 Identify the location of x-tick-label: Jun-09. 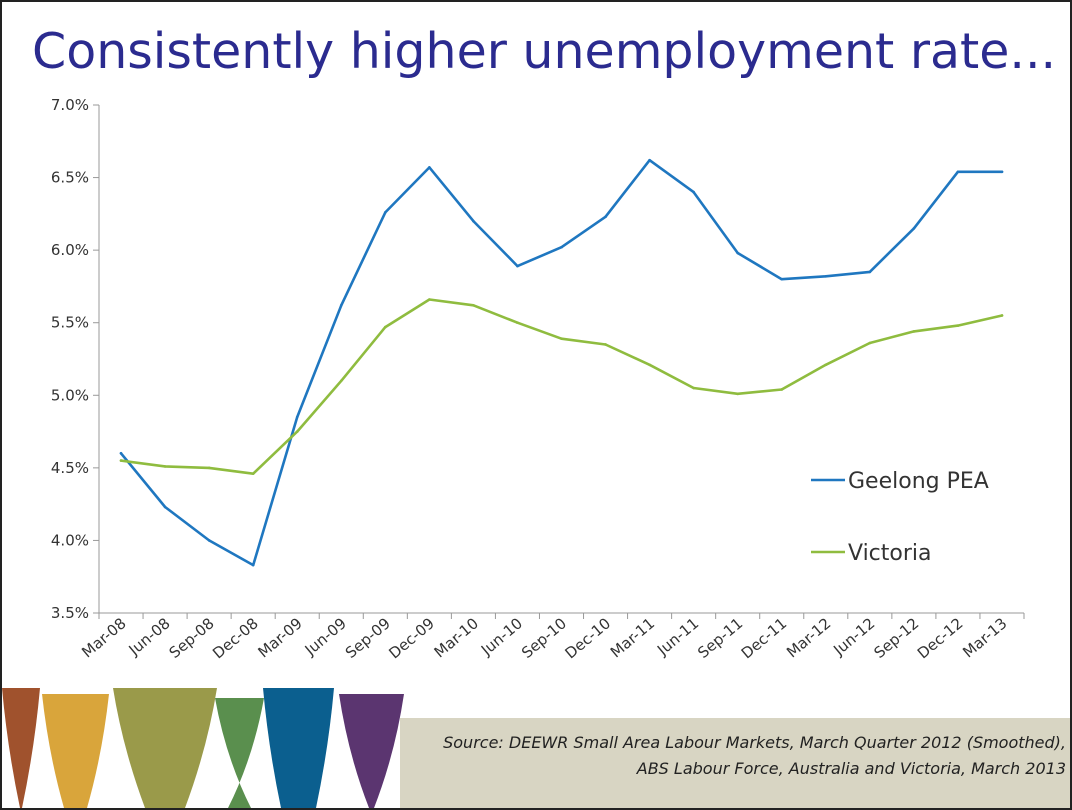
(325, 636).